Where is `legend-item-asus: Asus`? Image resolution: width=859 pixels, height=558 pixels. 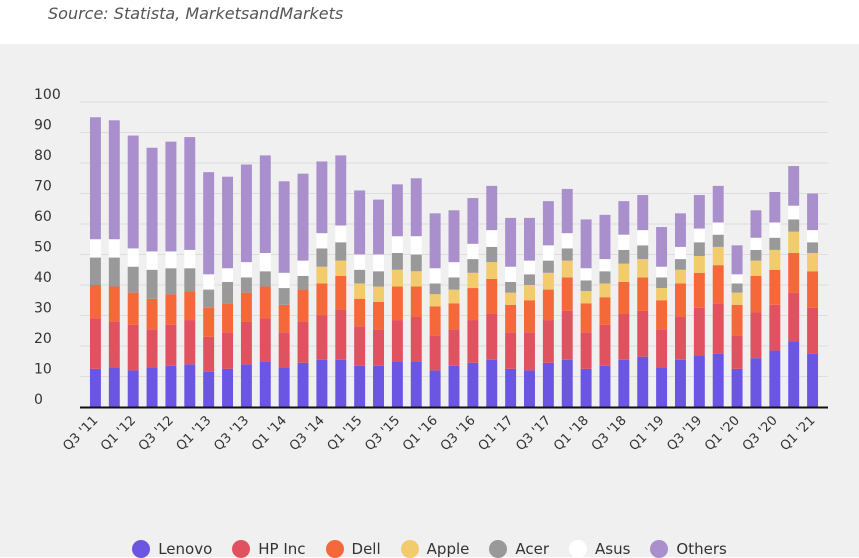 legend-item-asus: Asus is located at coordinates (599, 549).